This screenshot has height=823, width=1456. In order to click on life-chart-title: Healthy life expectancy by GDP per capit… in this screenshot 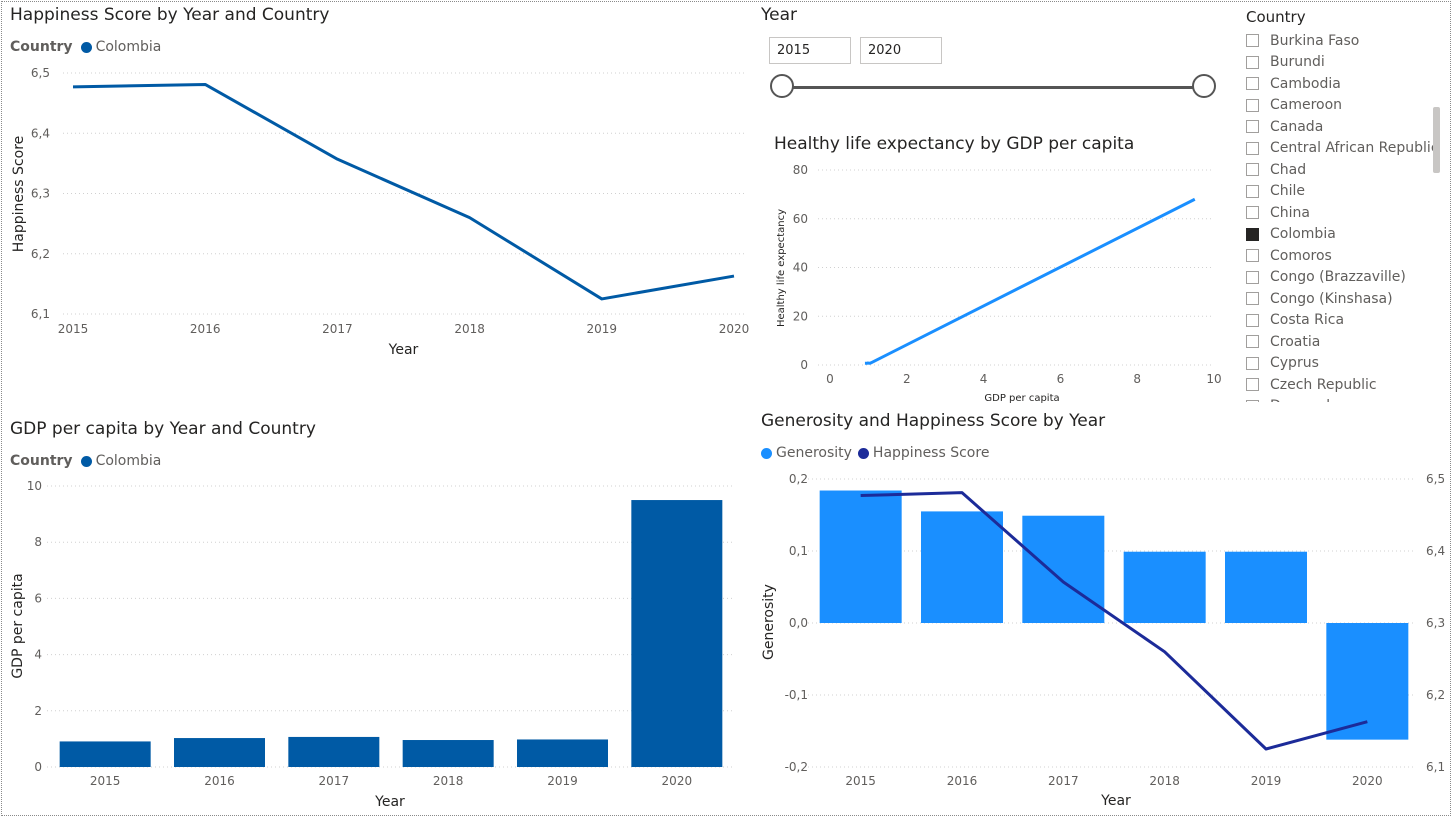, I will do `click(954, 144)`.